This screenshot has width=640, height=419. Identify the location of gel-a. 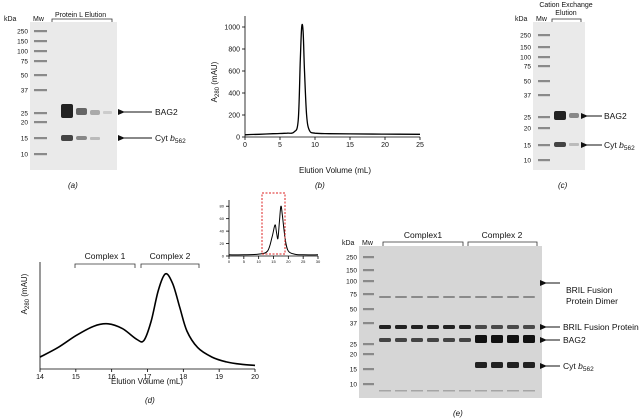
(73, 96).